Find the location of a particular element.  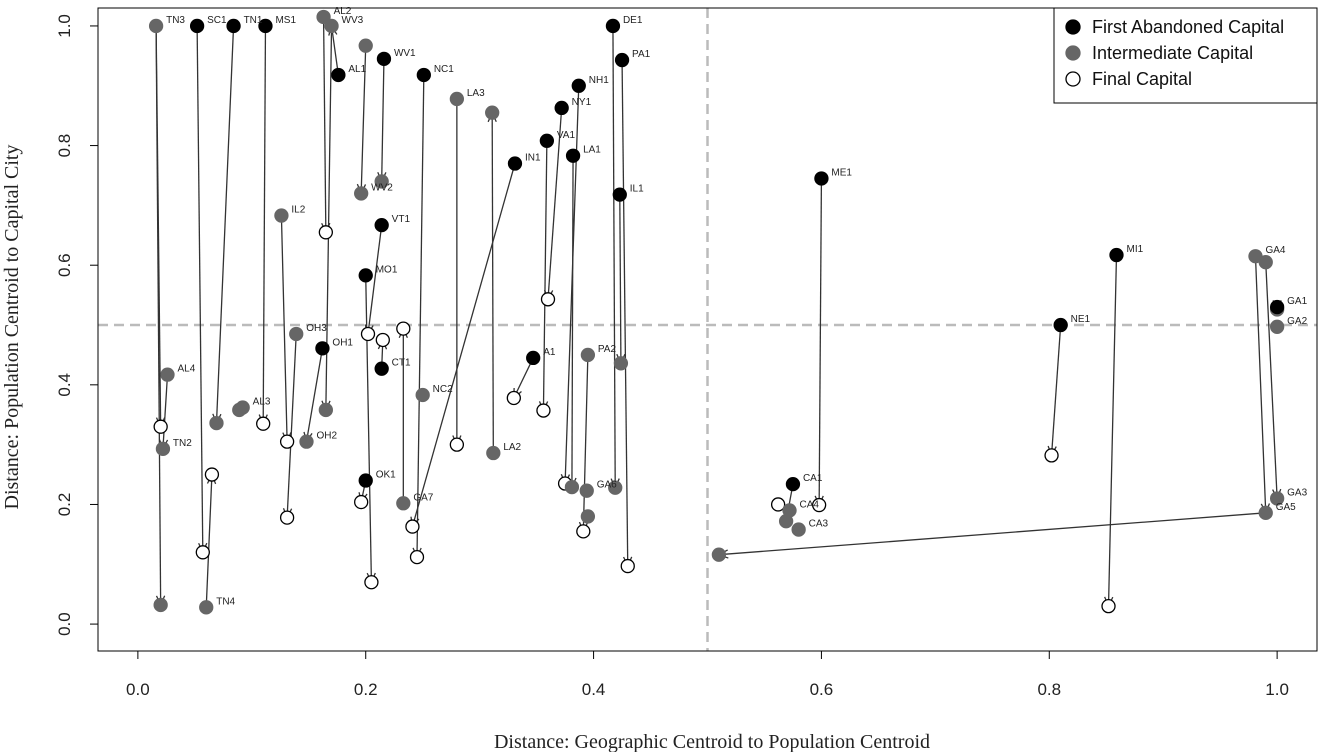

legend-label-final: Final Capital is located at coordinates (1142, 79).